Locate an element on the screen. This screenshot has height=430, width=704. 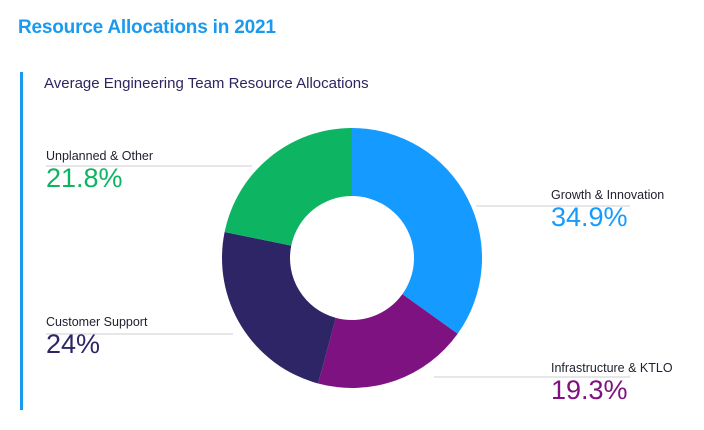
label-support: Customer Support 24% is located at coordinates (96, 337).